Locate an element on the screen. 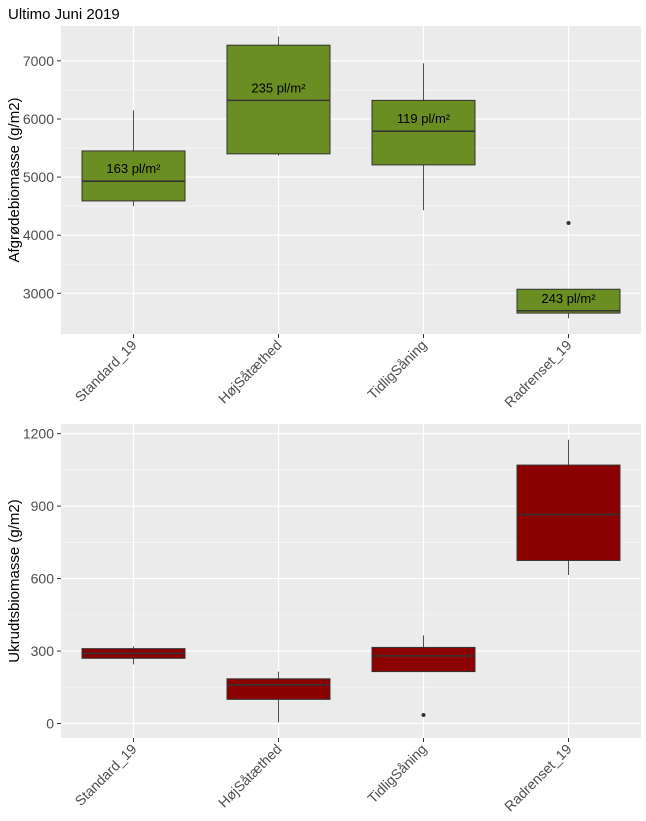  y-axis-ticks: 0 300 600 900 1200 is located at coordinates (42, 579).